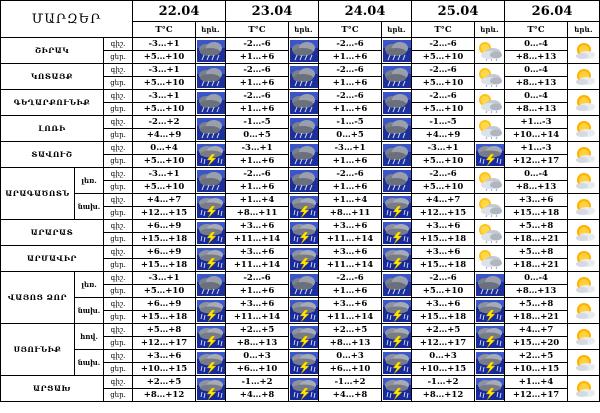  I want to click on date-header: 26.04, so click(552, 11).